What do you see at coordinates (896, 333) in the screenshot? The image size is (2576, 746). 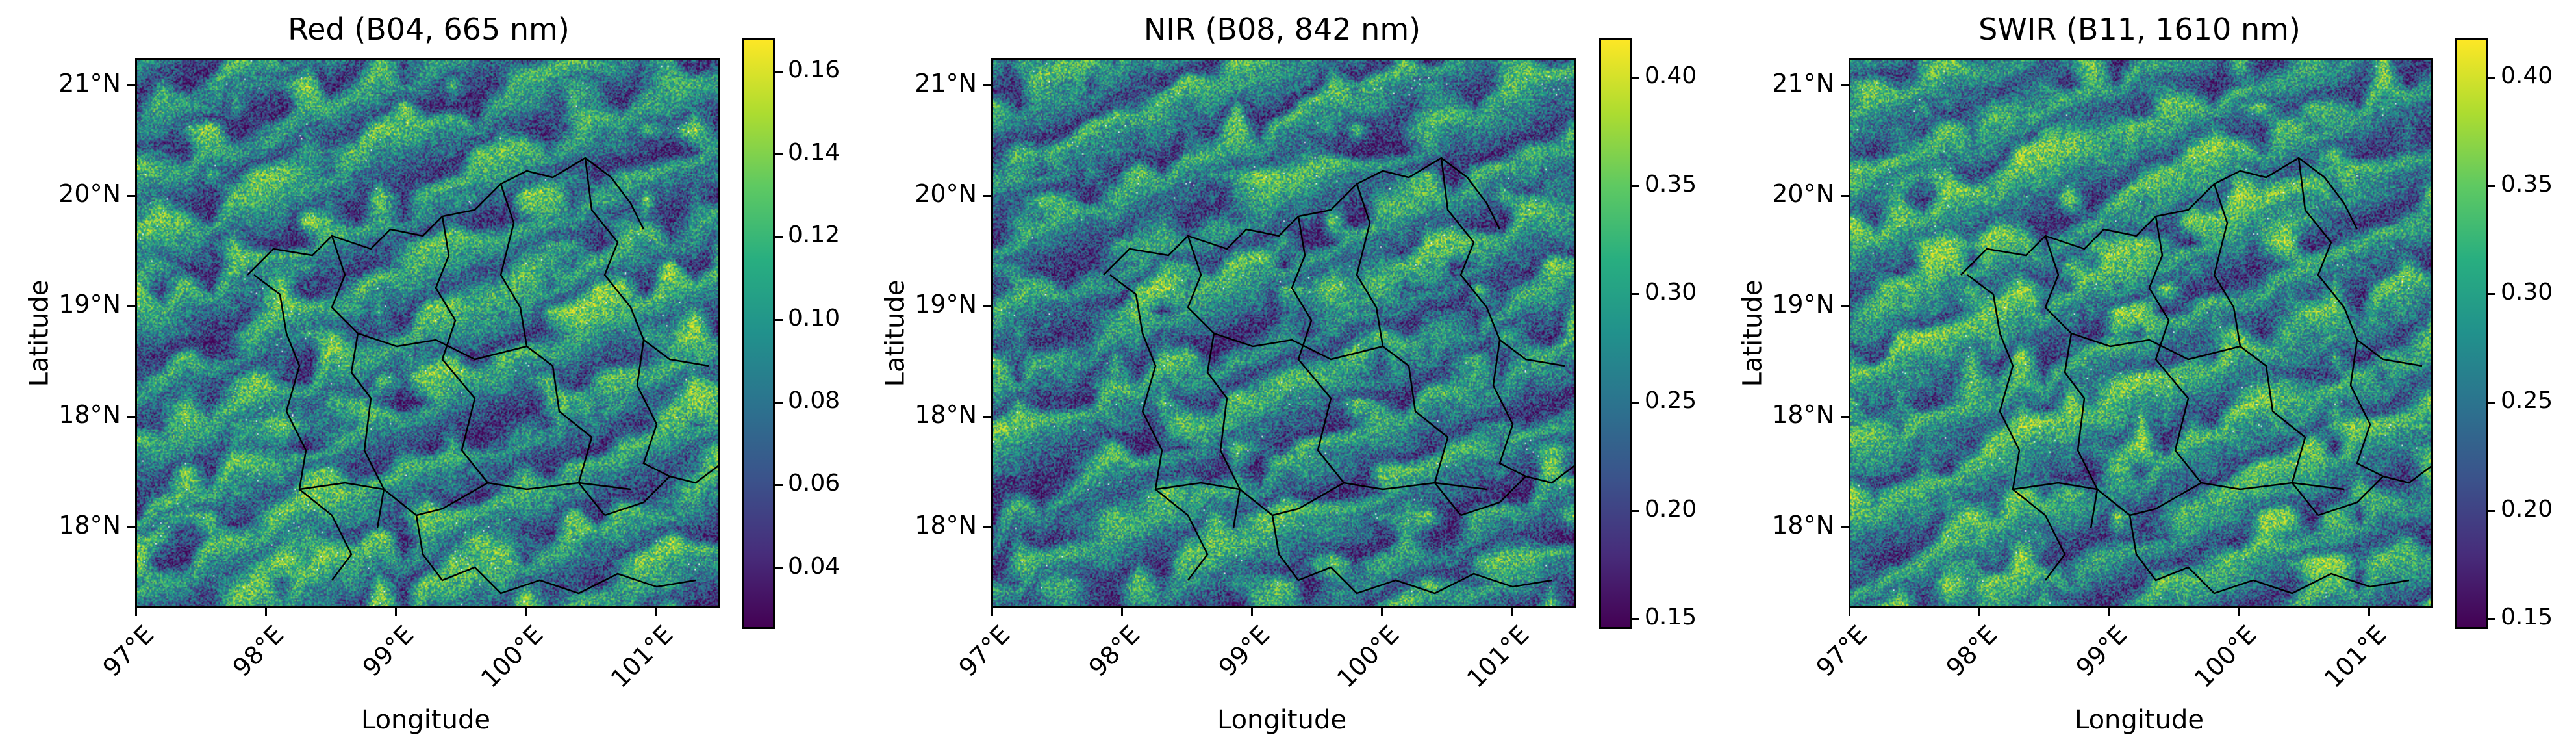 I see `y-axis-label: Latitude` at bounding box center [896, 333].